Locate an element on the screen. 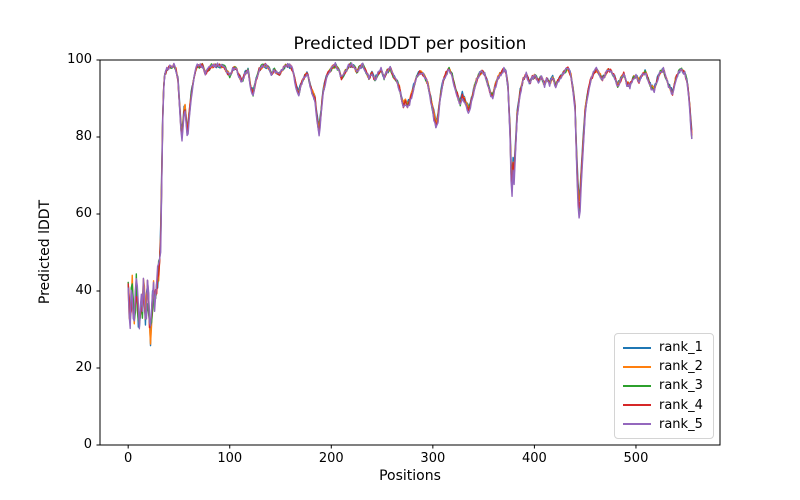 The image size is (800, 500). legend-entry-rank_4: rank_4 is located at coordinates (664, 405).